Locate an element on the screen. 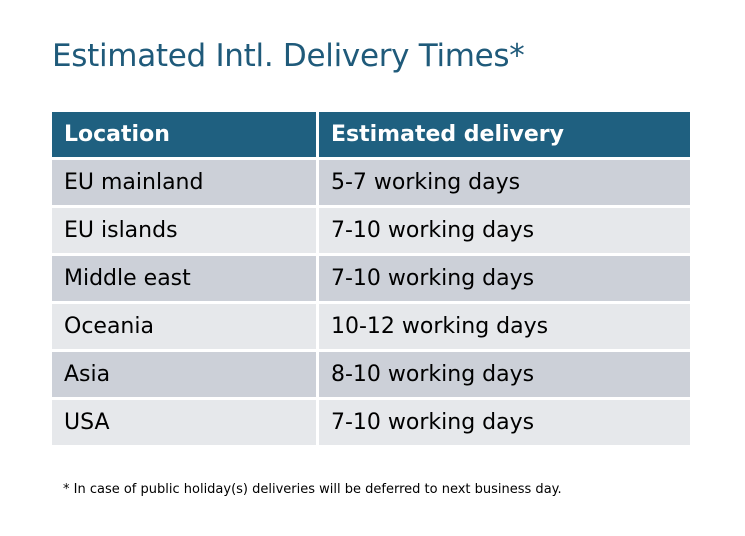 The height and width of the screenshot is (536, 745). delivery-cell: 8-10 working days is located at coordinates (504, 374).